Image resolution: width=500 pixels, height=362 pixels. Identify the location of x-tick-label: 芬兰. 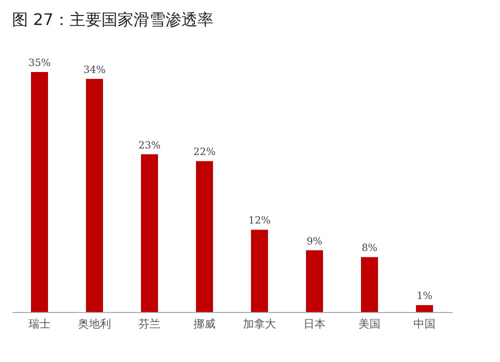
(149, 324).